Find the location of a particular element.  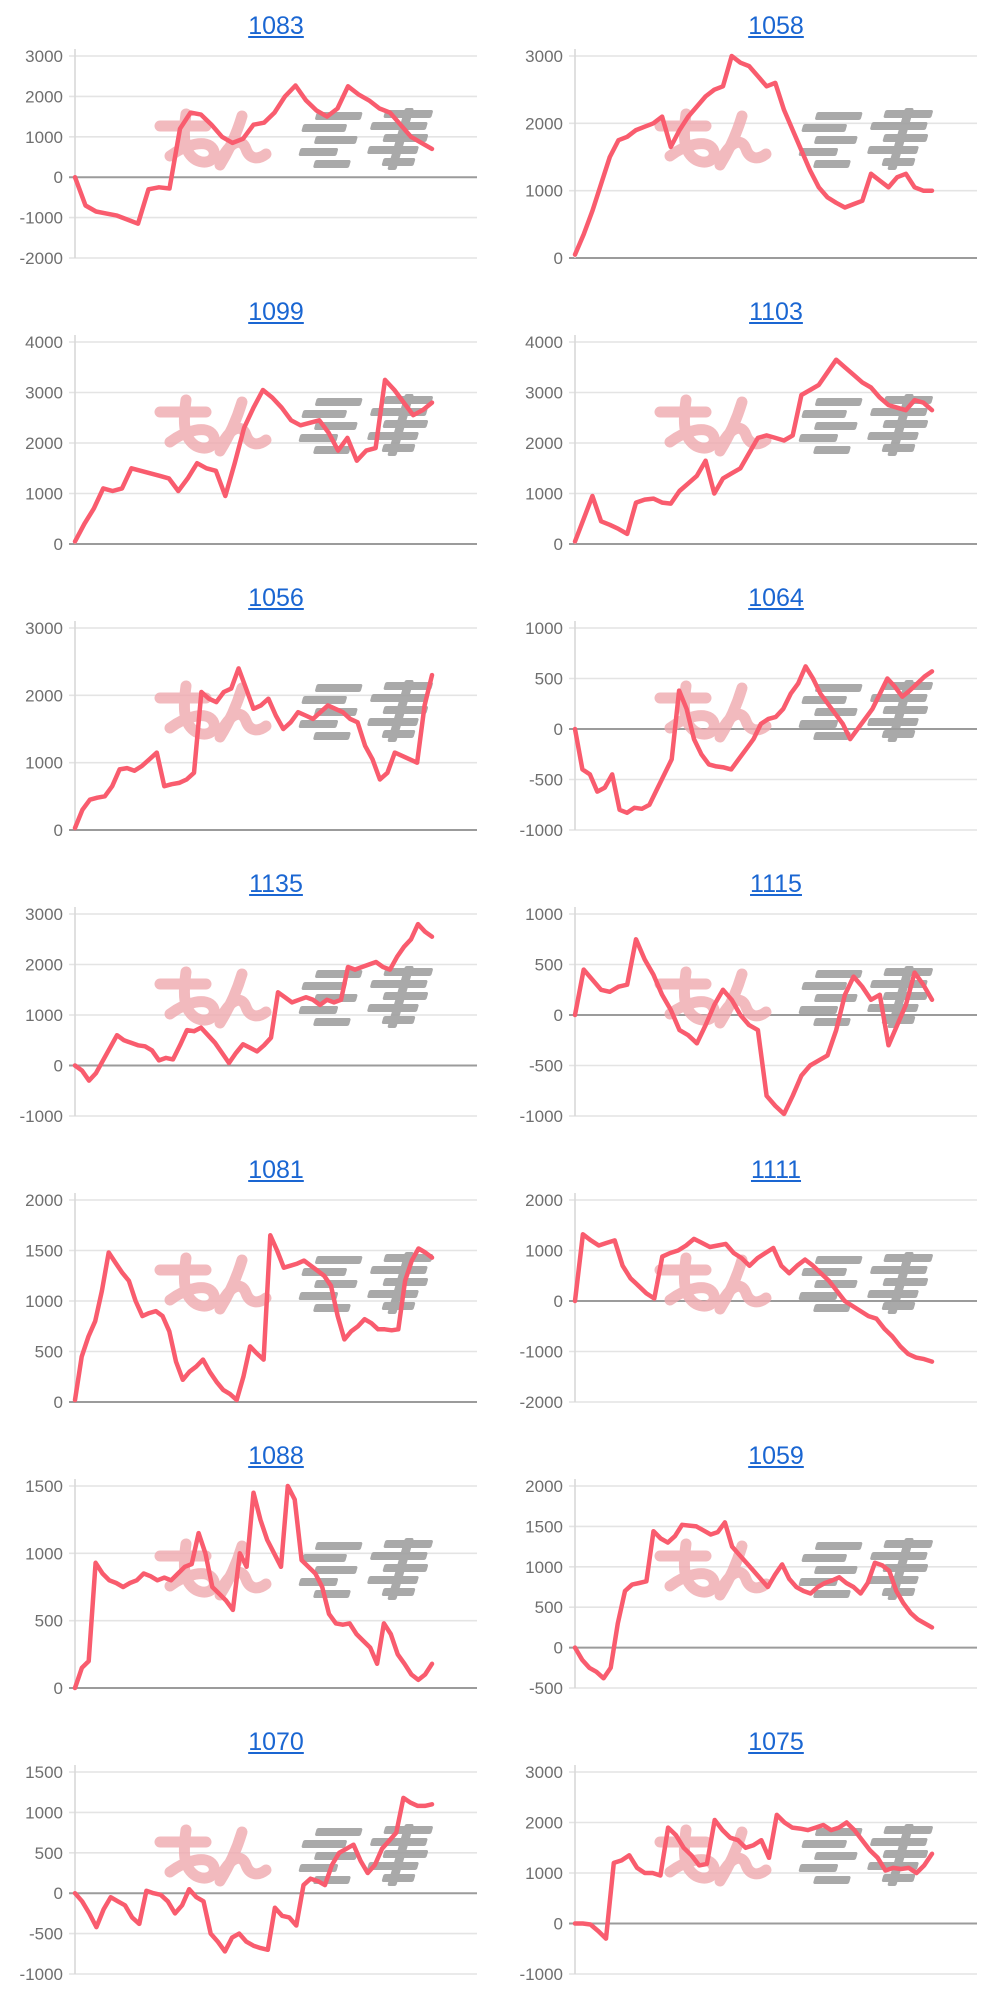

chart-title-row: 1059 is located at coordinates (750, 1453).